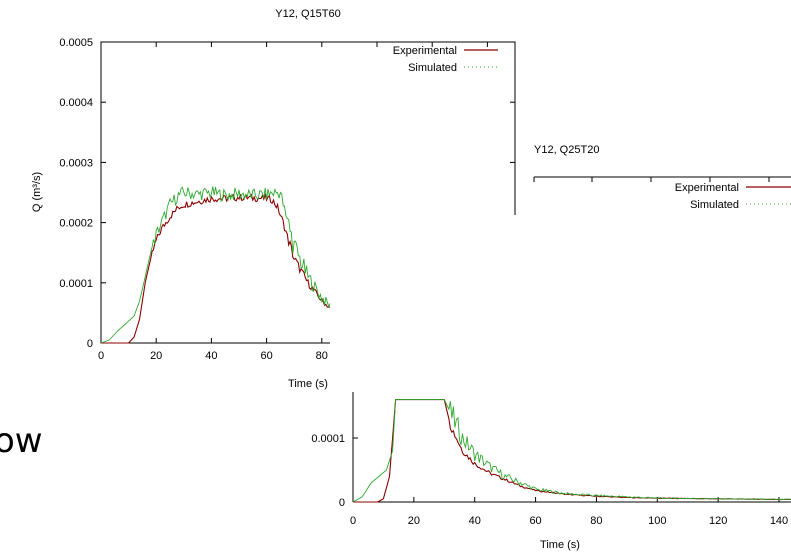 Image resolution: width=791 pixels, height=553 pixels. Describe the element at coordinates (657, 521) in the screenshot. I see `chart2-xtick-label: 100` at that location.